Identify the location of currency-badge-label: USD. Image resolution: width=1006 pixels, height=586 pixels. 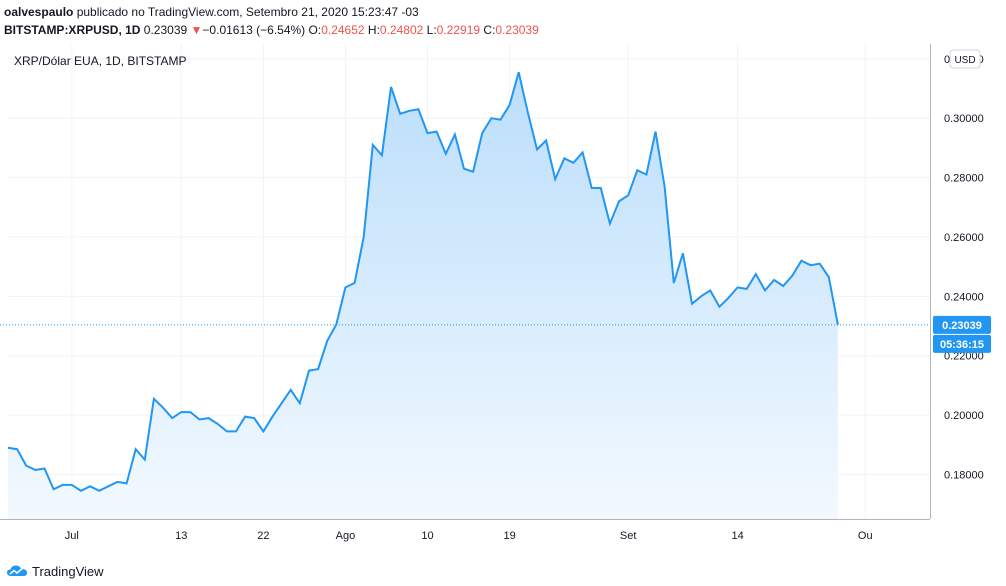
(964, 60).